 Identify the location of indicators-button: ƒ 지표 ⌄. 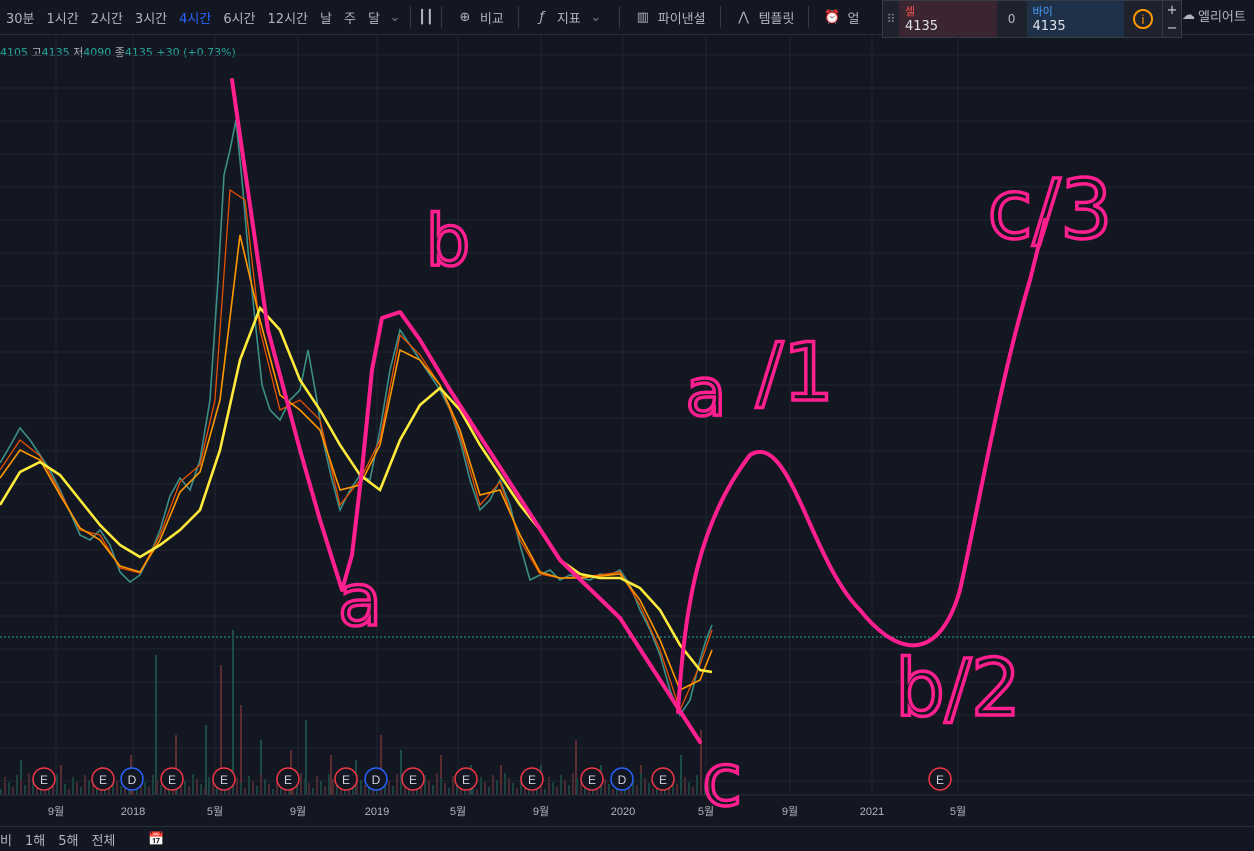
(569, 17).